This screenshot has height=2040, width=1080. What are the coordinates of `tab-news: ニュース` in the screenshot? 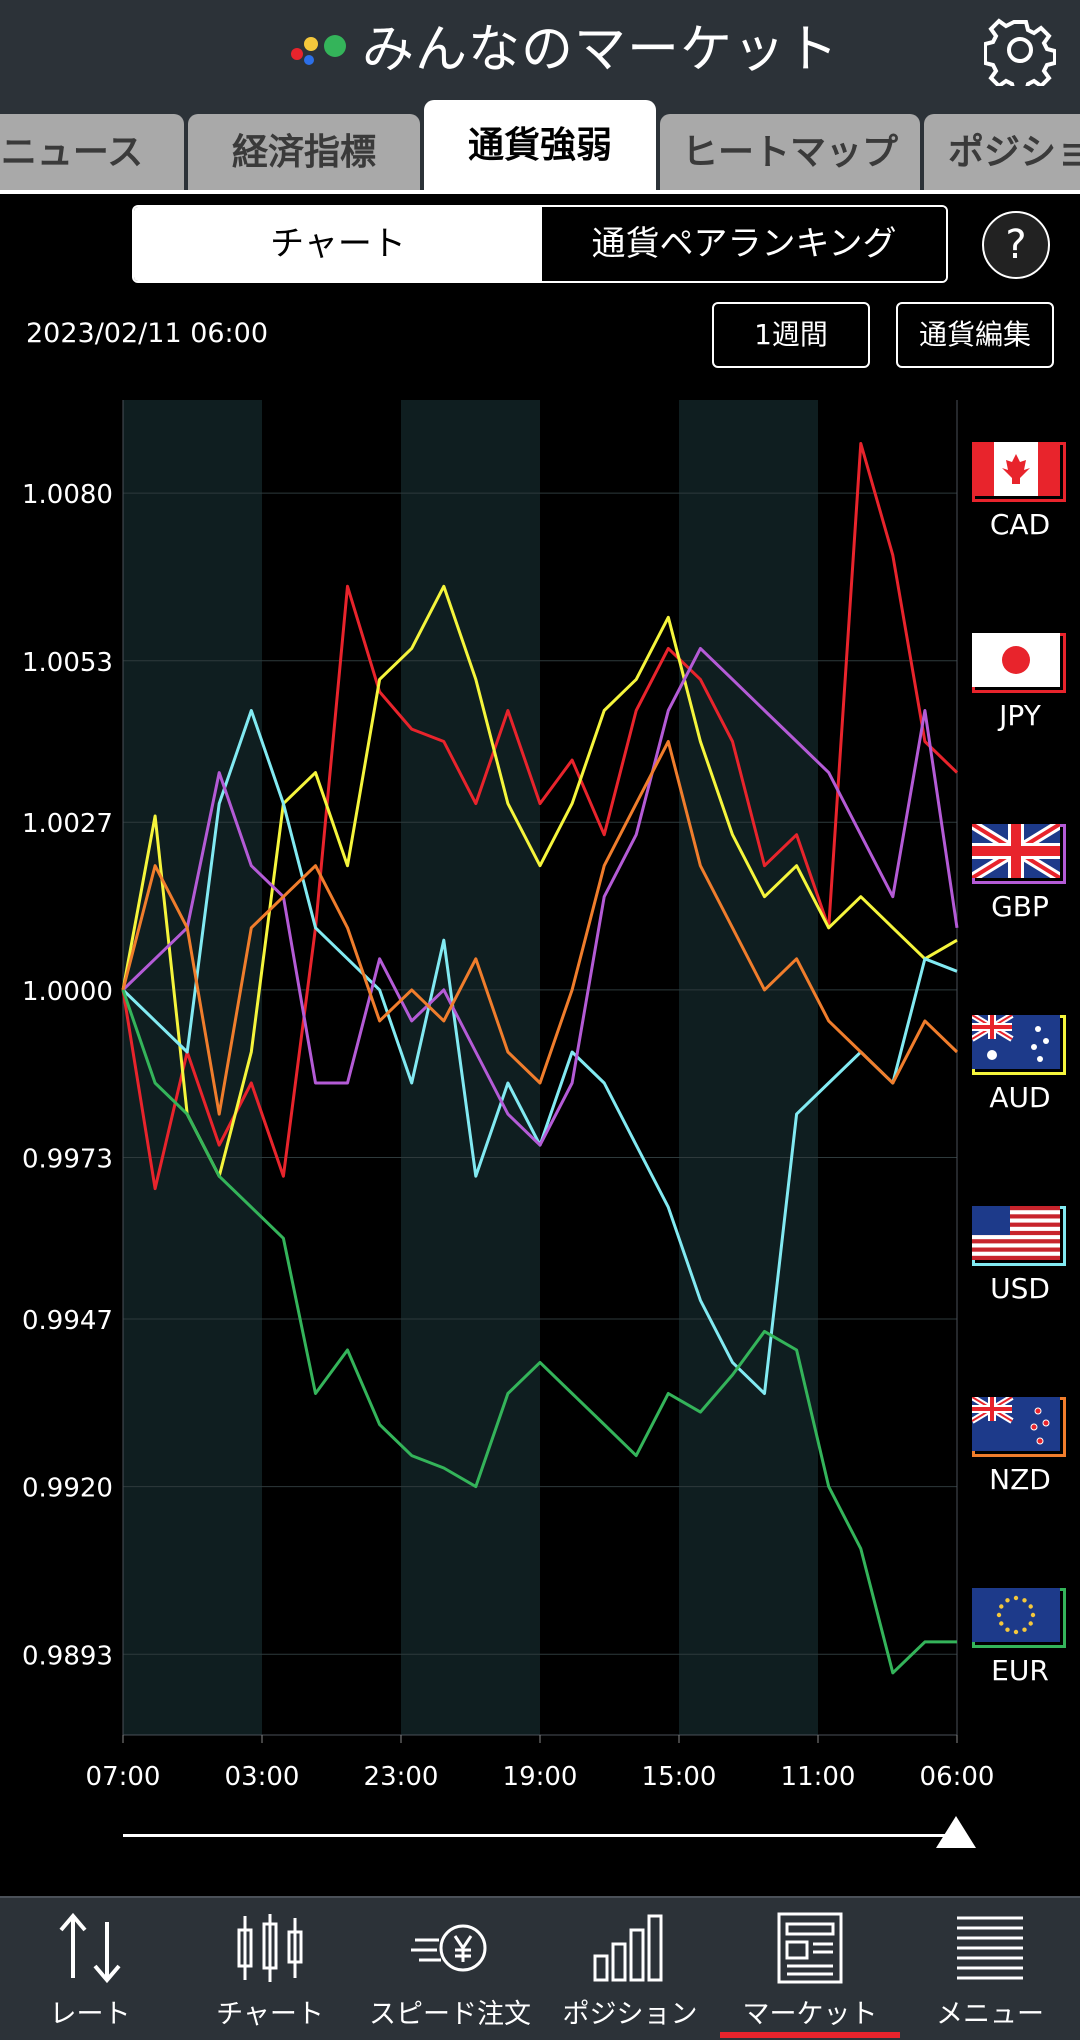 It's located at (92, 153).